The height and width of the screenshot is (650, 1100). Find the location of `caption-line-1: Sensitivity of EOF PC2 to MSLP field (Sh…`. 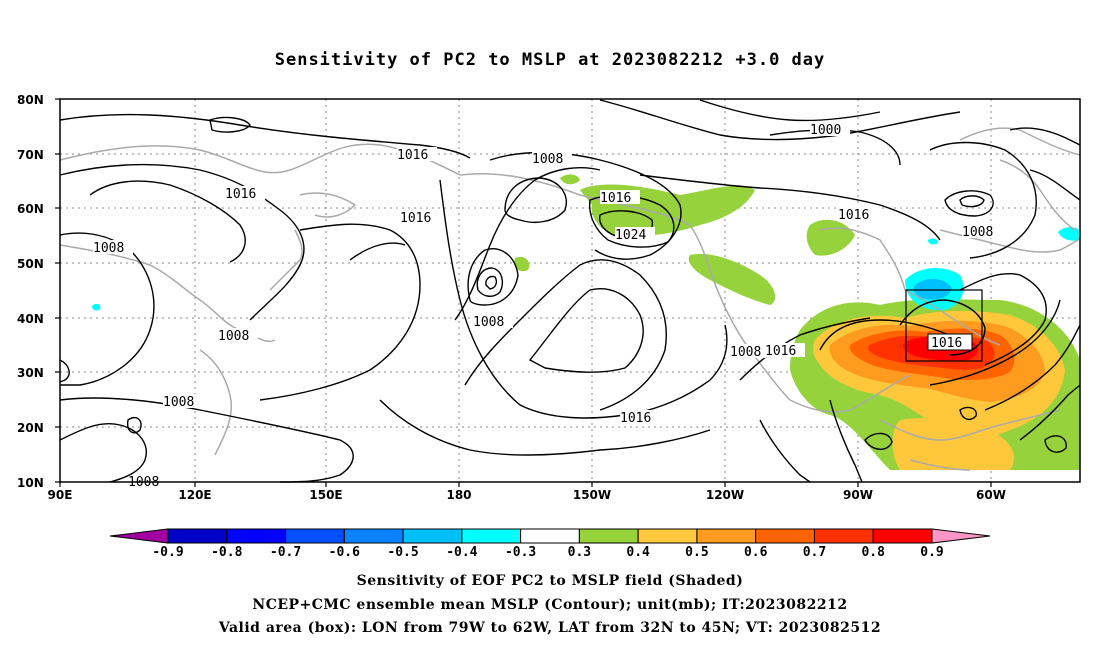

caption-line-1: Sensitivity of EOF PC2 to MSLP field (Sh… is located at coordinates (550, 581).